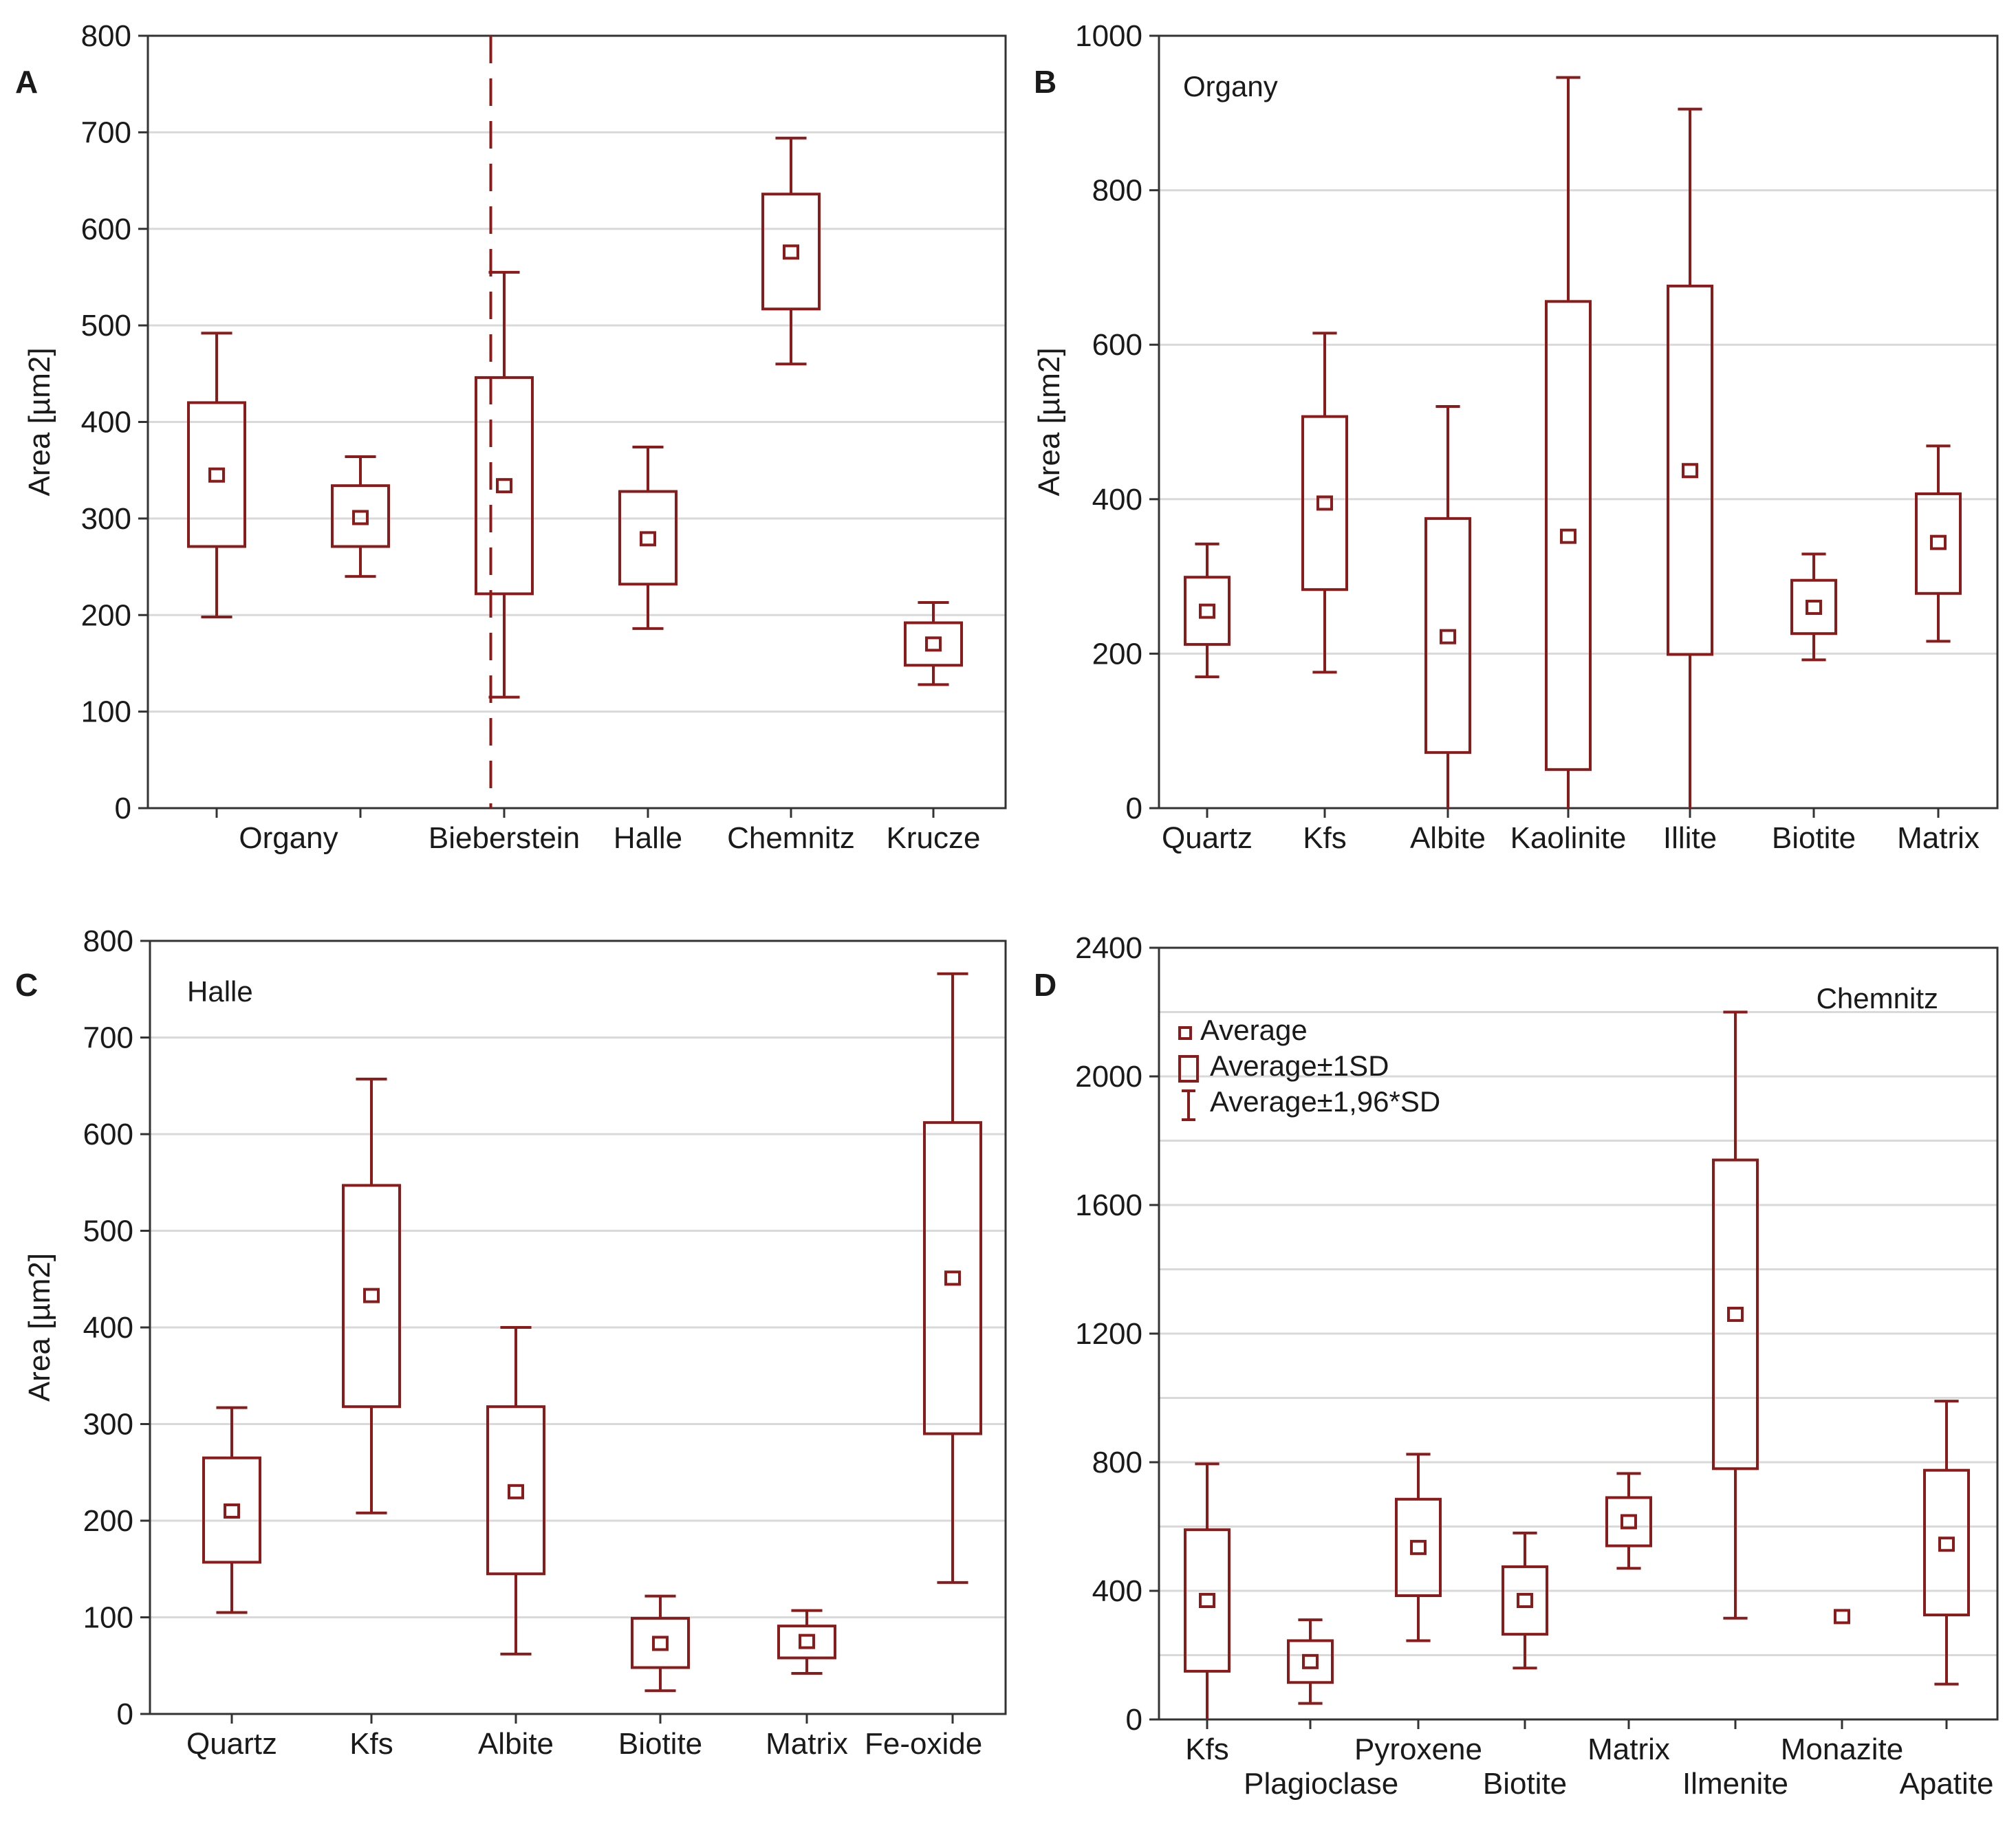 This screenshot has width=2016, height=1824. What do you see at coordinates (27, 82) in the screenshot?
I see `panel-letter: A` at bounding box center [27, 82].